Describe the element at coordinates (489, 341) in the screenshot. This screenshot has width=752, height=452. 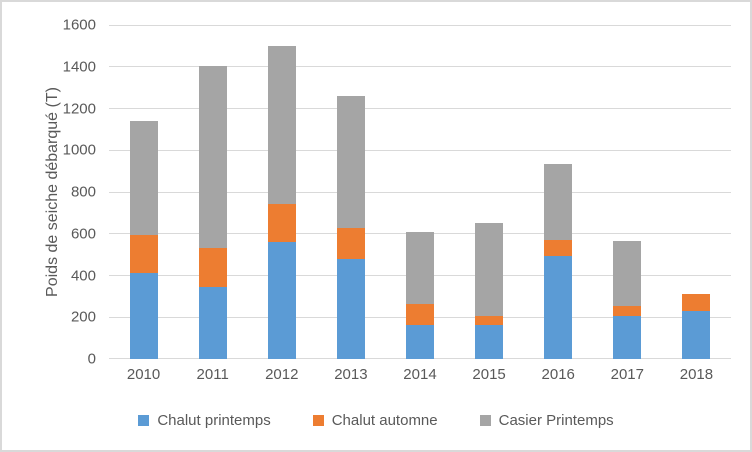
I see `bar-segment-2015-chalut-printemps` at that location.